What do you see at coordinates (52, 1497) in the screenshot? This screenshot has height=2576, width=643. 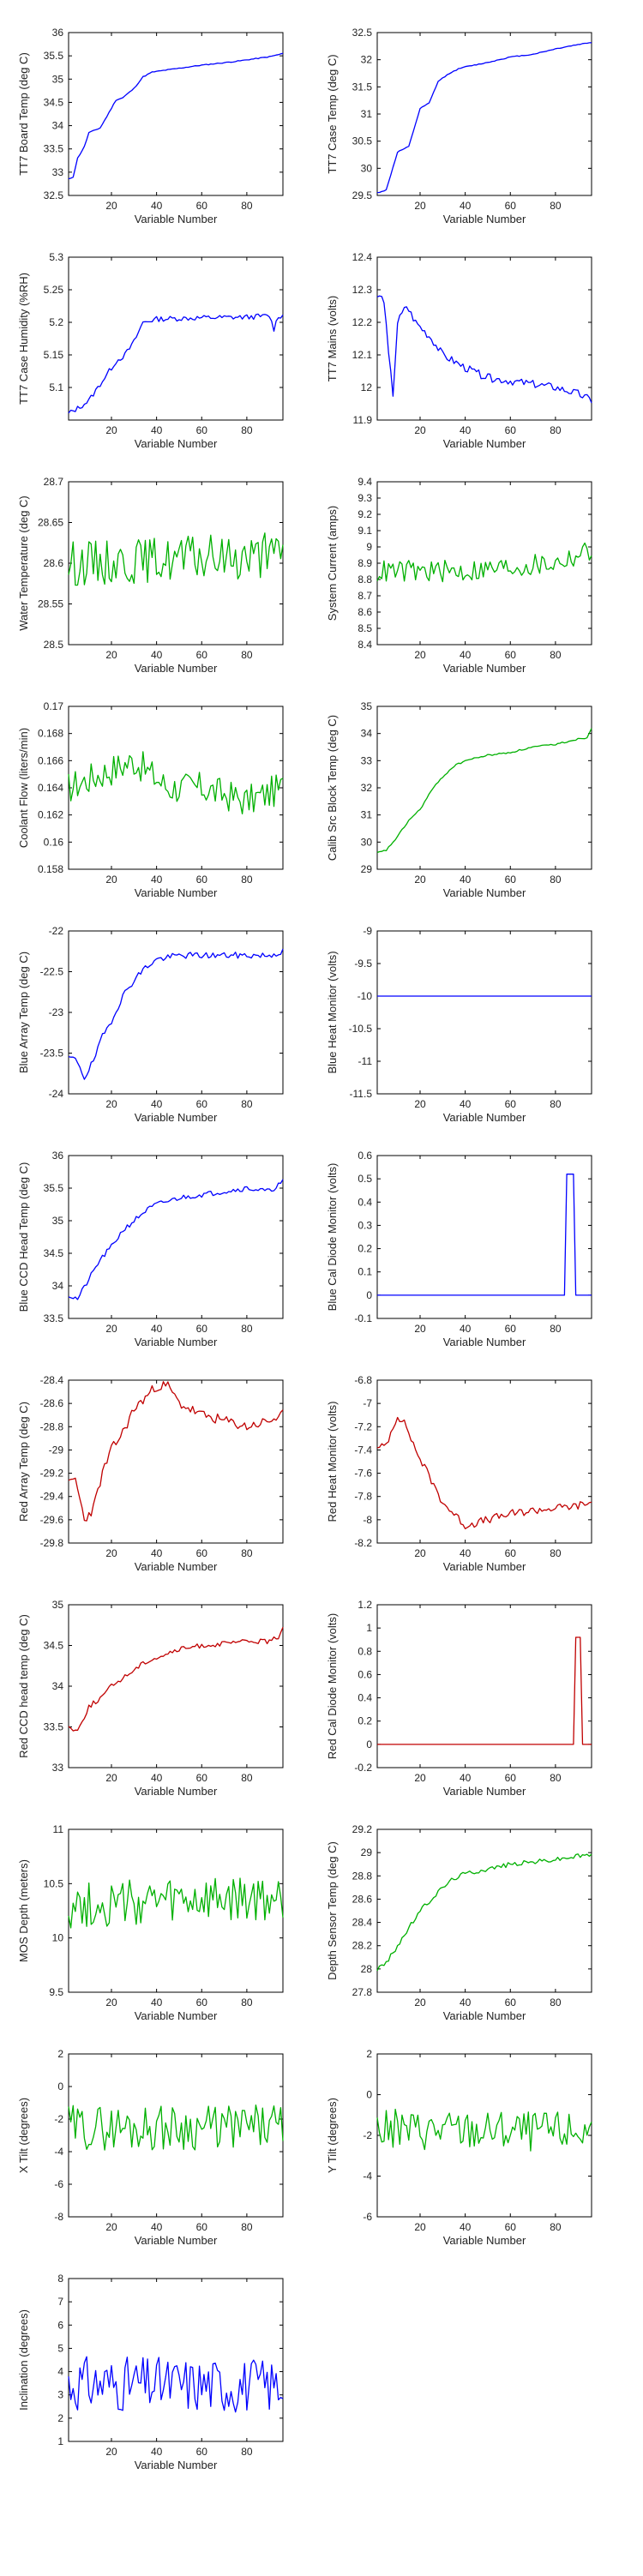 I see `y-tick-label: -29.4` at bounding box center [52, 1497].